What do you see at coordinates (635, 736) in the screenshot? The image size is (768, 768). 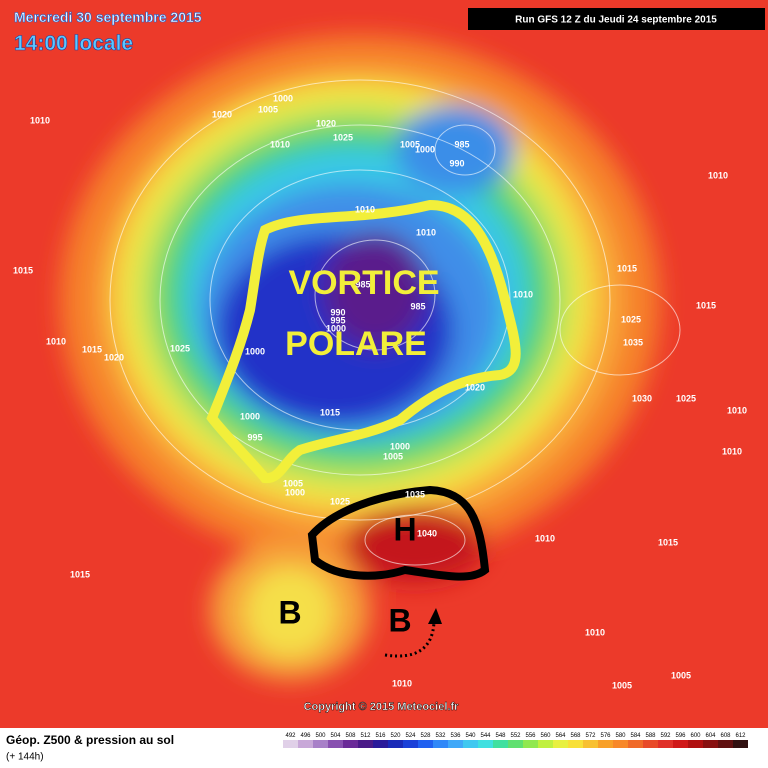 I see `scale-label: 584` at bounding box center [635, 736].